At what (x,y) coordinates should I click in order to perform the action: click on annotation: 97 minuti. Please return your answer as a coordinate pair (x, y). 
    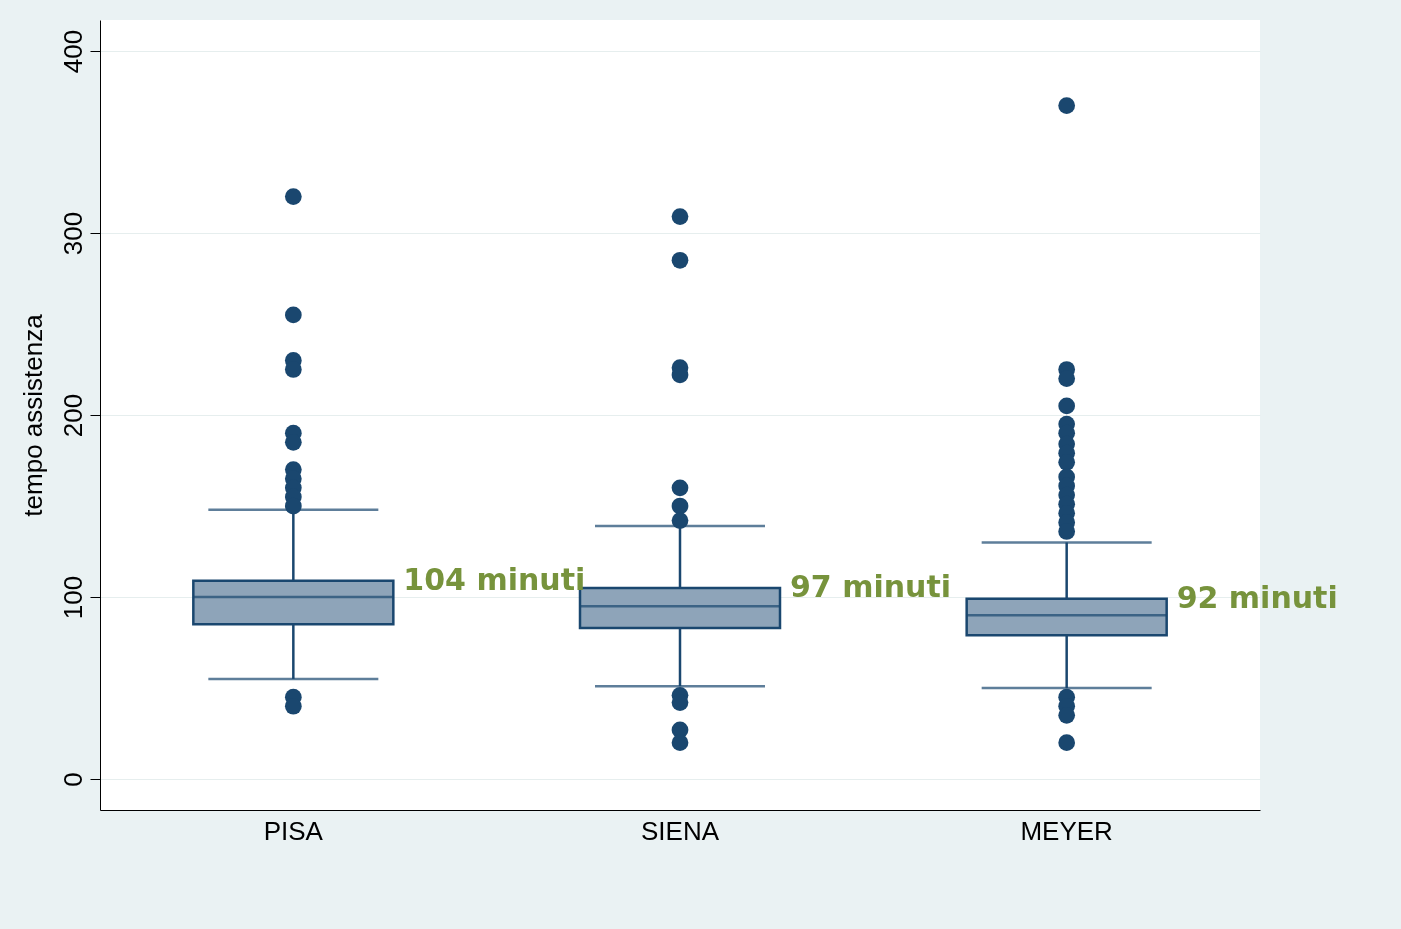
    Looking at the image, I should click on (871, 586).